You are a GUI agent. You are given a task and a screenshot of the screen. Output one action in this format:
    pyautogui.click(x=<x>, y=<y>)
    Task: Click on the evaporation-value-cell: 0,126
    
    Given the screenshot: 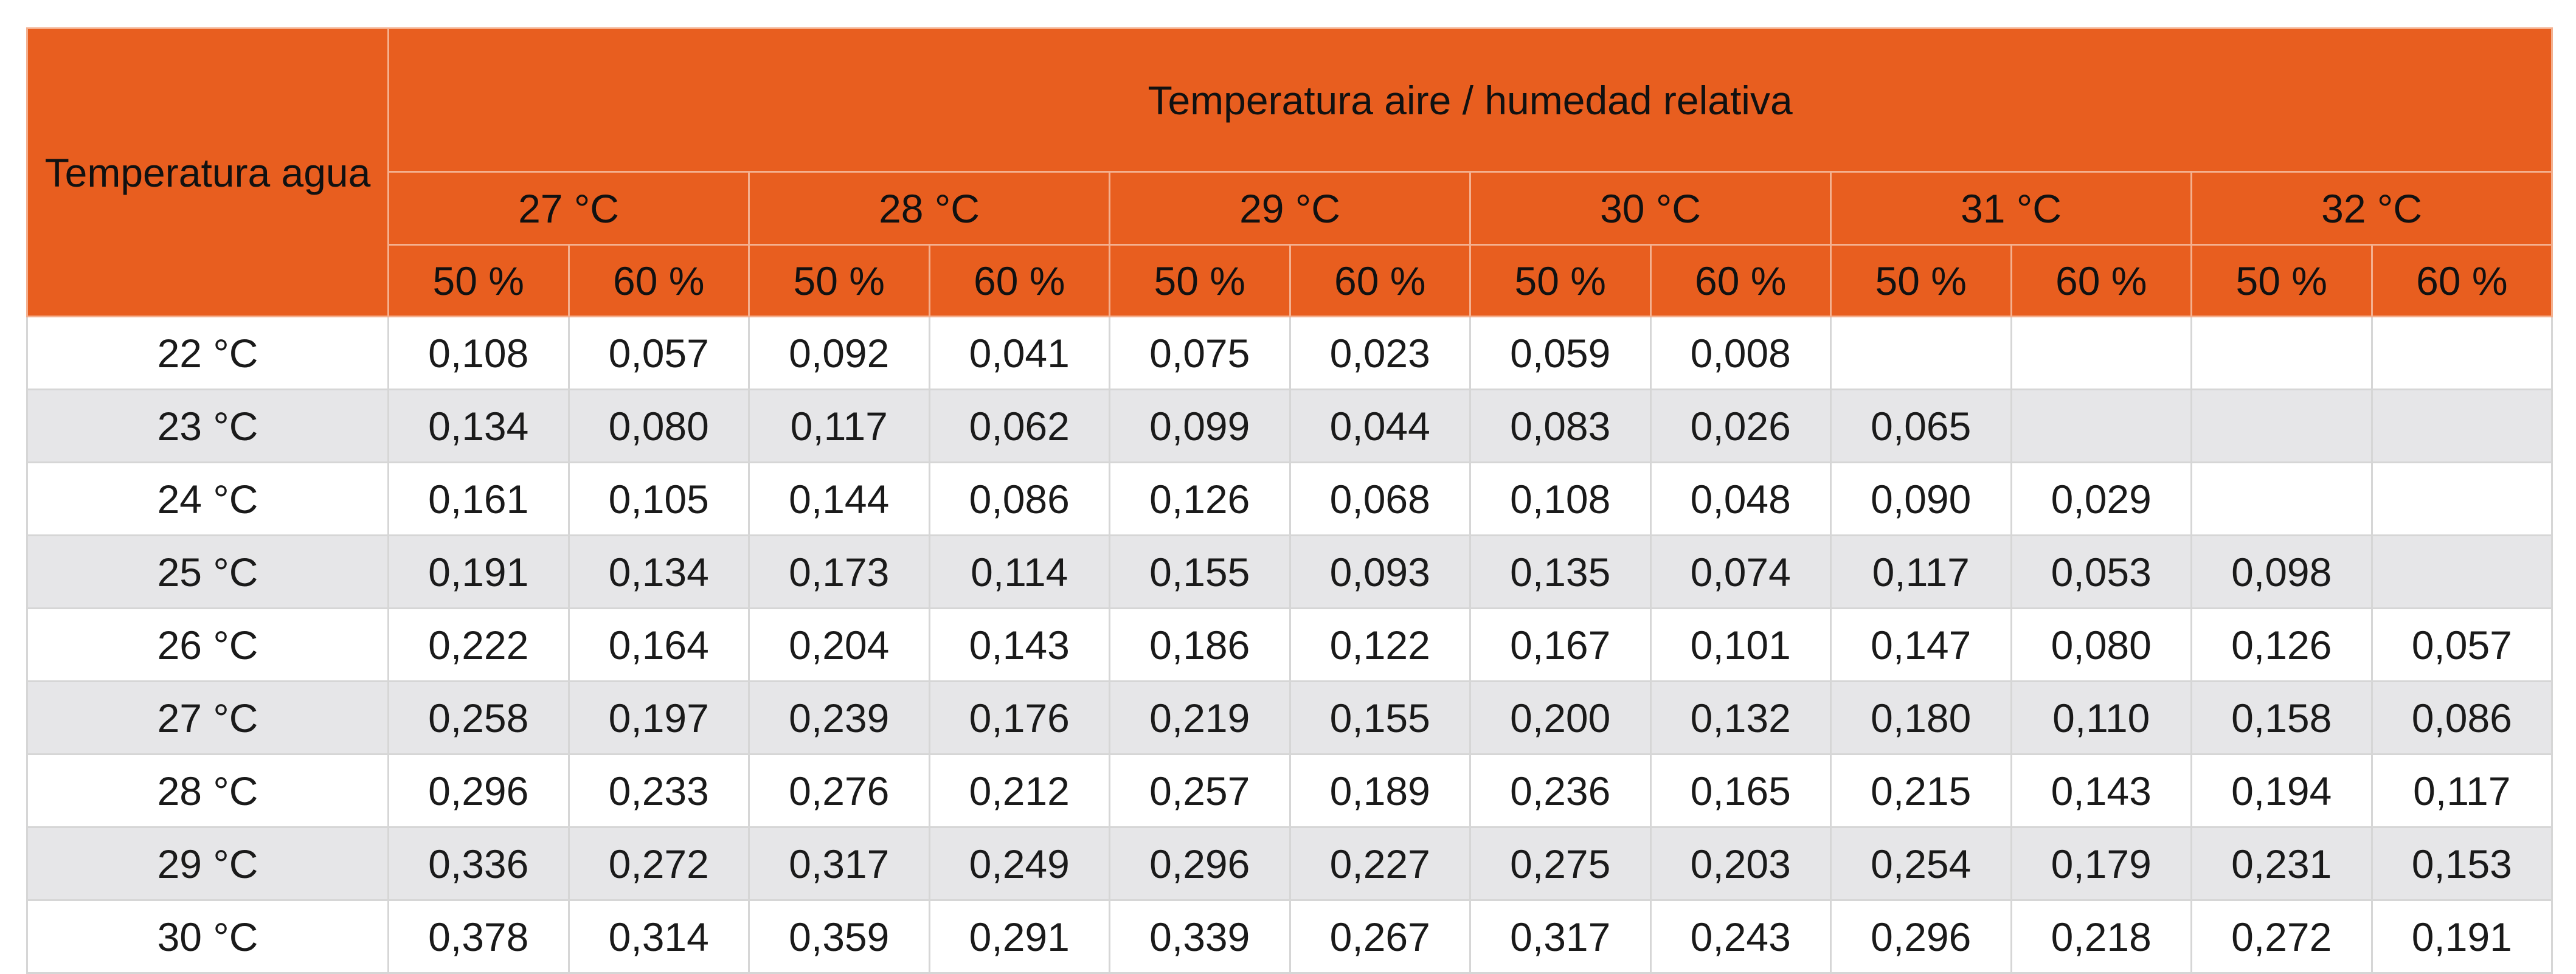 What is the action you would take?
    pyautogui.click(x=1200, y=498)
    